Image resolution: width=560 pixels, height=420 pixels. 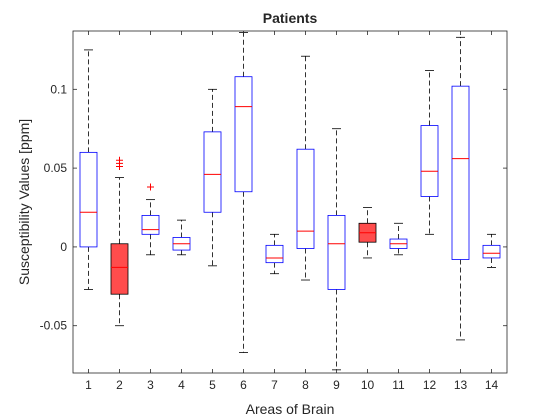 What do you see at coordinates (290, 18) in the screenshot?
I see `chart-title: Patients` at bounding box center [290, 18].